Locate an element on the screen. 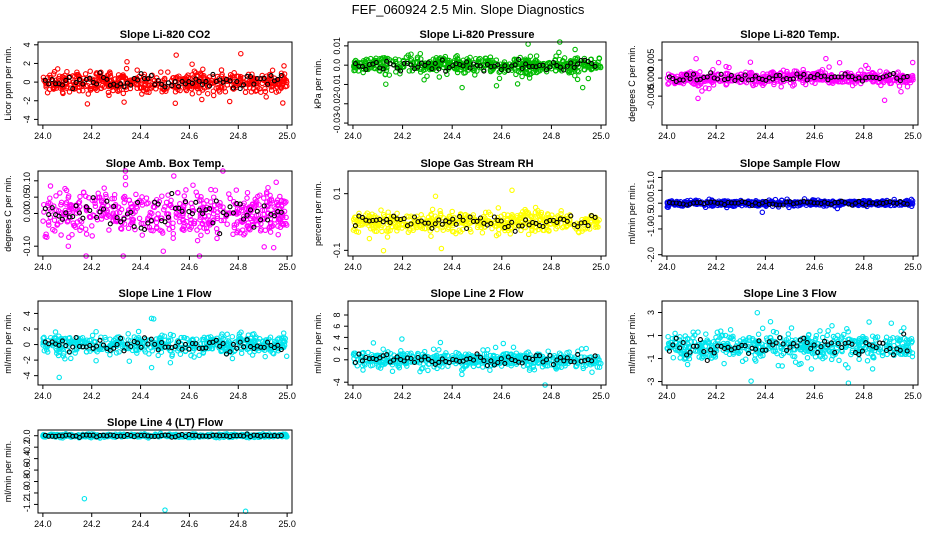 The width and height of the screenshot is (936, 540). y-tick-label: 8 is located at coordinates (337, 314).